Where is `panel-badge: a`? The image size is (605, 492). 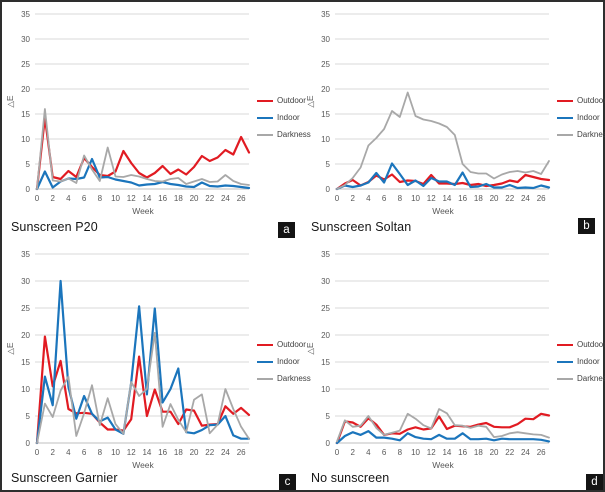 panel-badge: a is located at coordinates (286, 230).